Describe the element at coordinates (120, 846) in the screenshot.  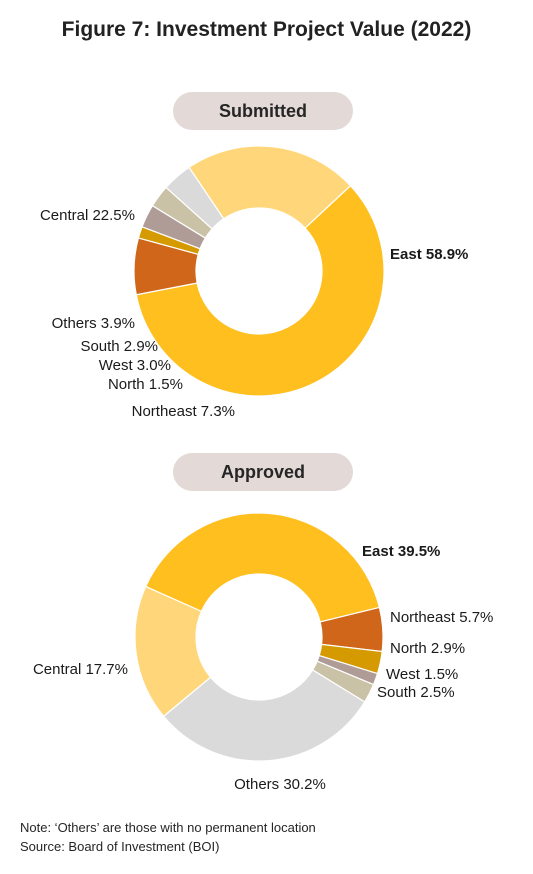
I see `source-text: Source: Board of Investment (BOI)` at that location.